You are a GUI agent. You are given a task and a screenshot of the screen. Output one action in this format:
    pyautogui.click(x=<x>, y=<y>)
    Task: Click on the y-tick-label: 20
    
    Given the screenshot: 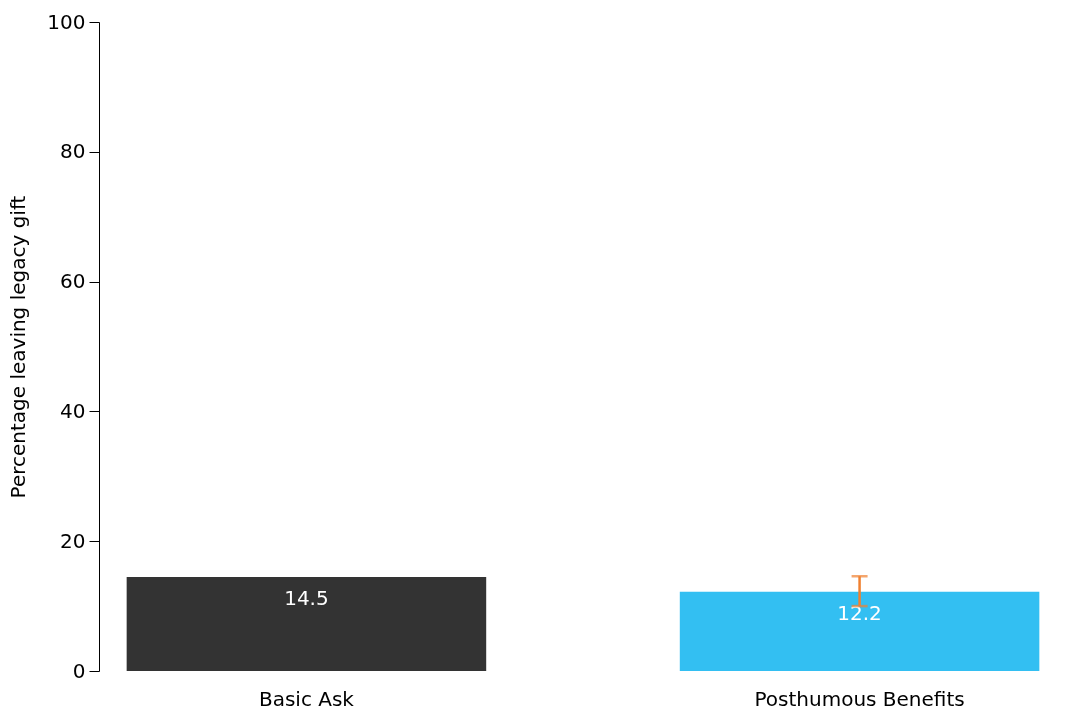 What is the action you would take?
    pyautogui.click(x=73, y=540)
    